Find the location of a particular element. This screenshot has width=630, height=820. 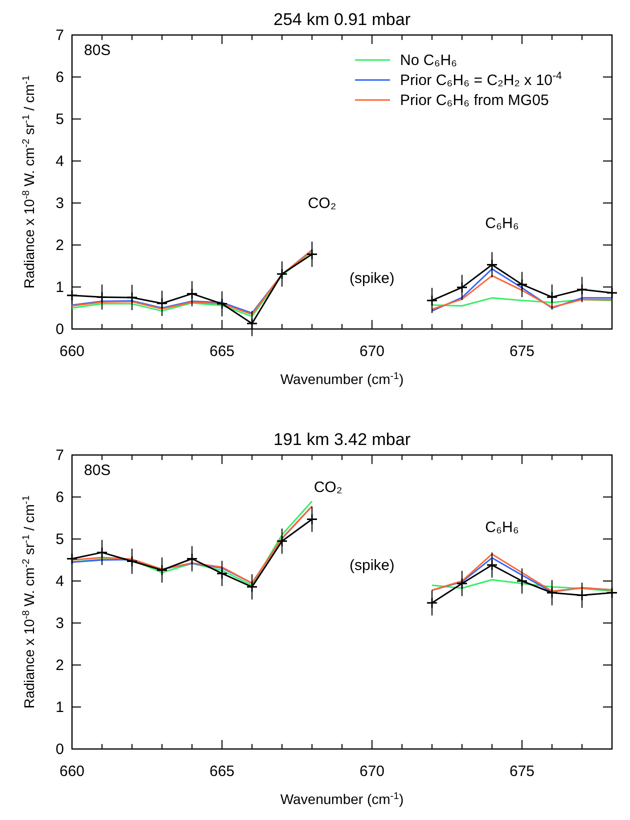

legend-label: Prior C₆H₆ from MG05 is located at coordinates (474, 100).